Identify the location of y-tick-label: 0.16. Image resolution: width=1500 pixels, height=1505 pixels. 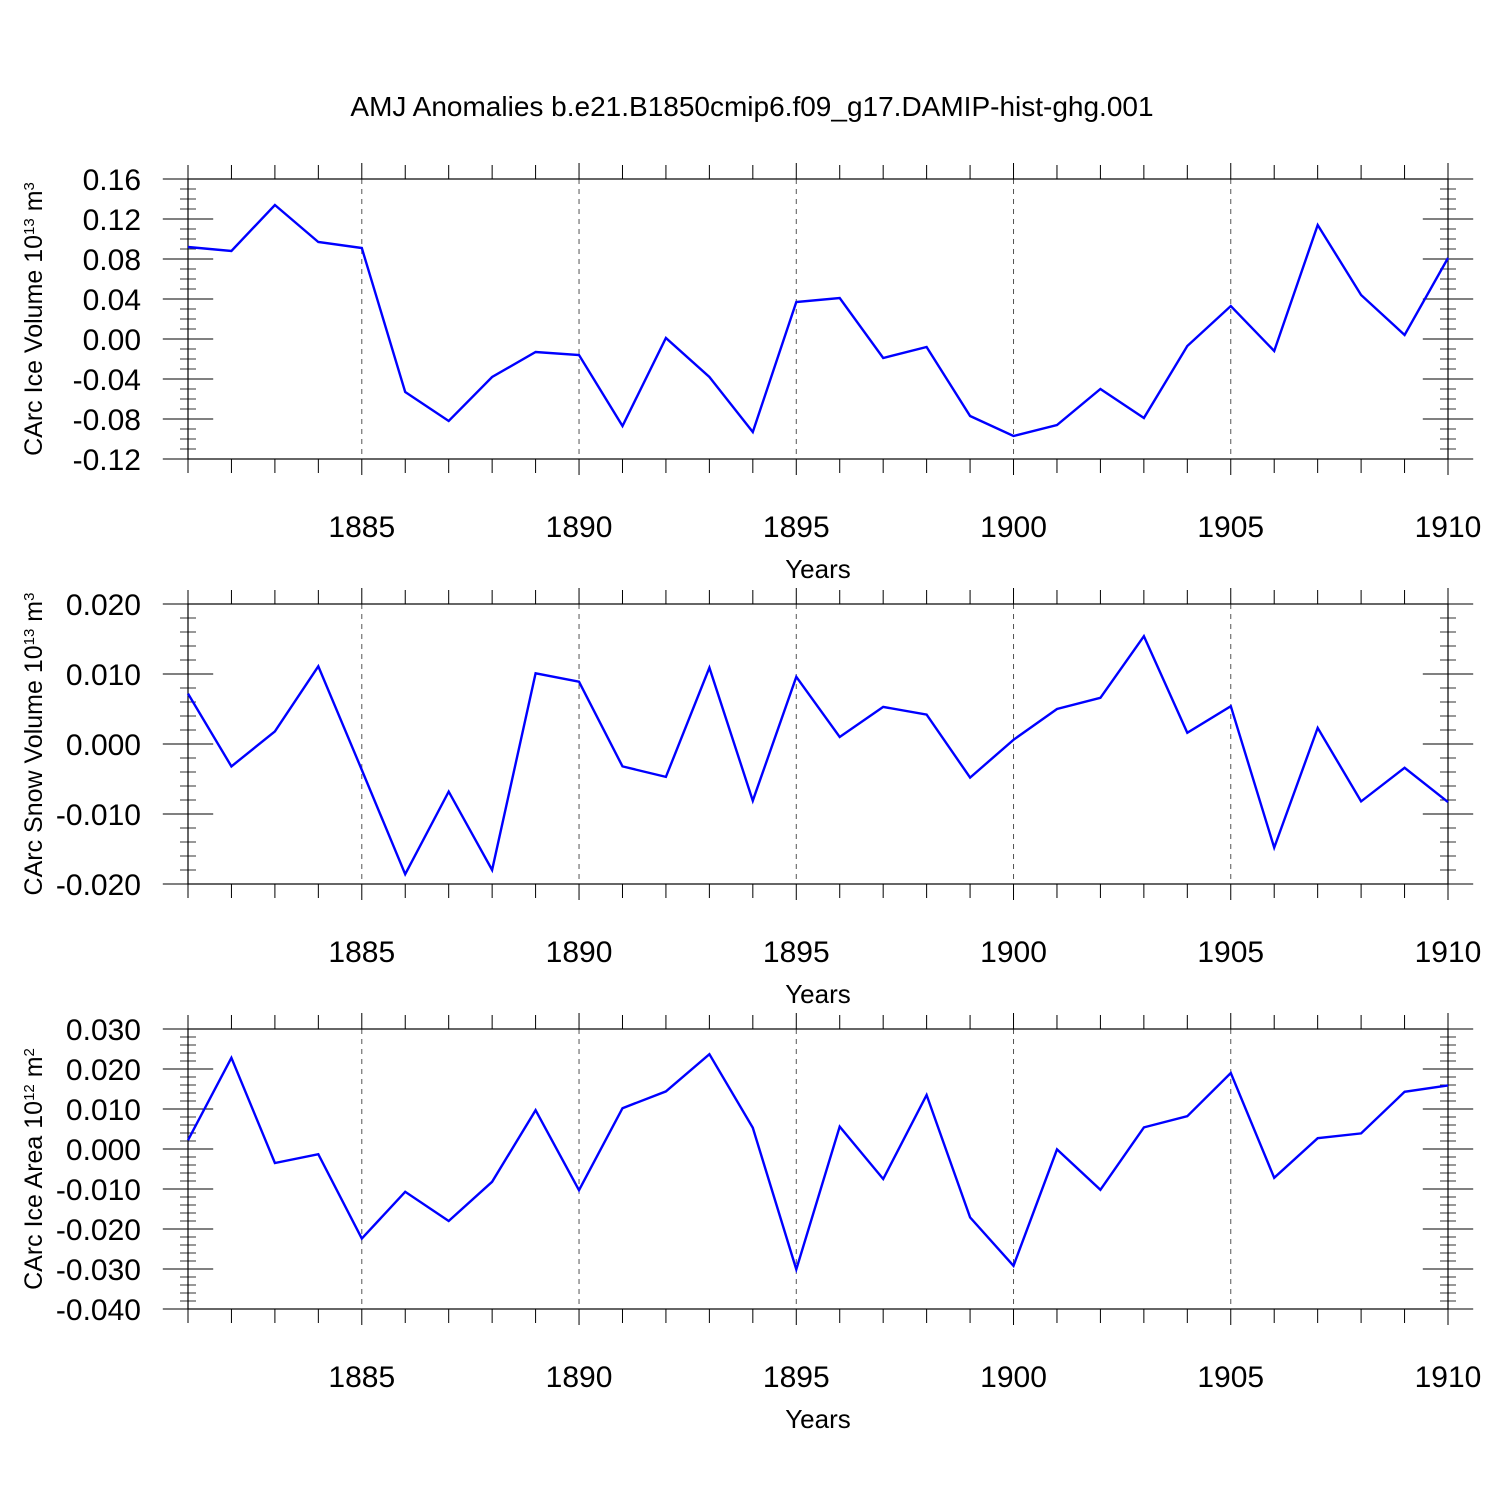
(112, 180).